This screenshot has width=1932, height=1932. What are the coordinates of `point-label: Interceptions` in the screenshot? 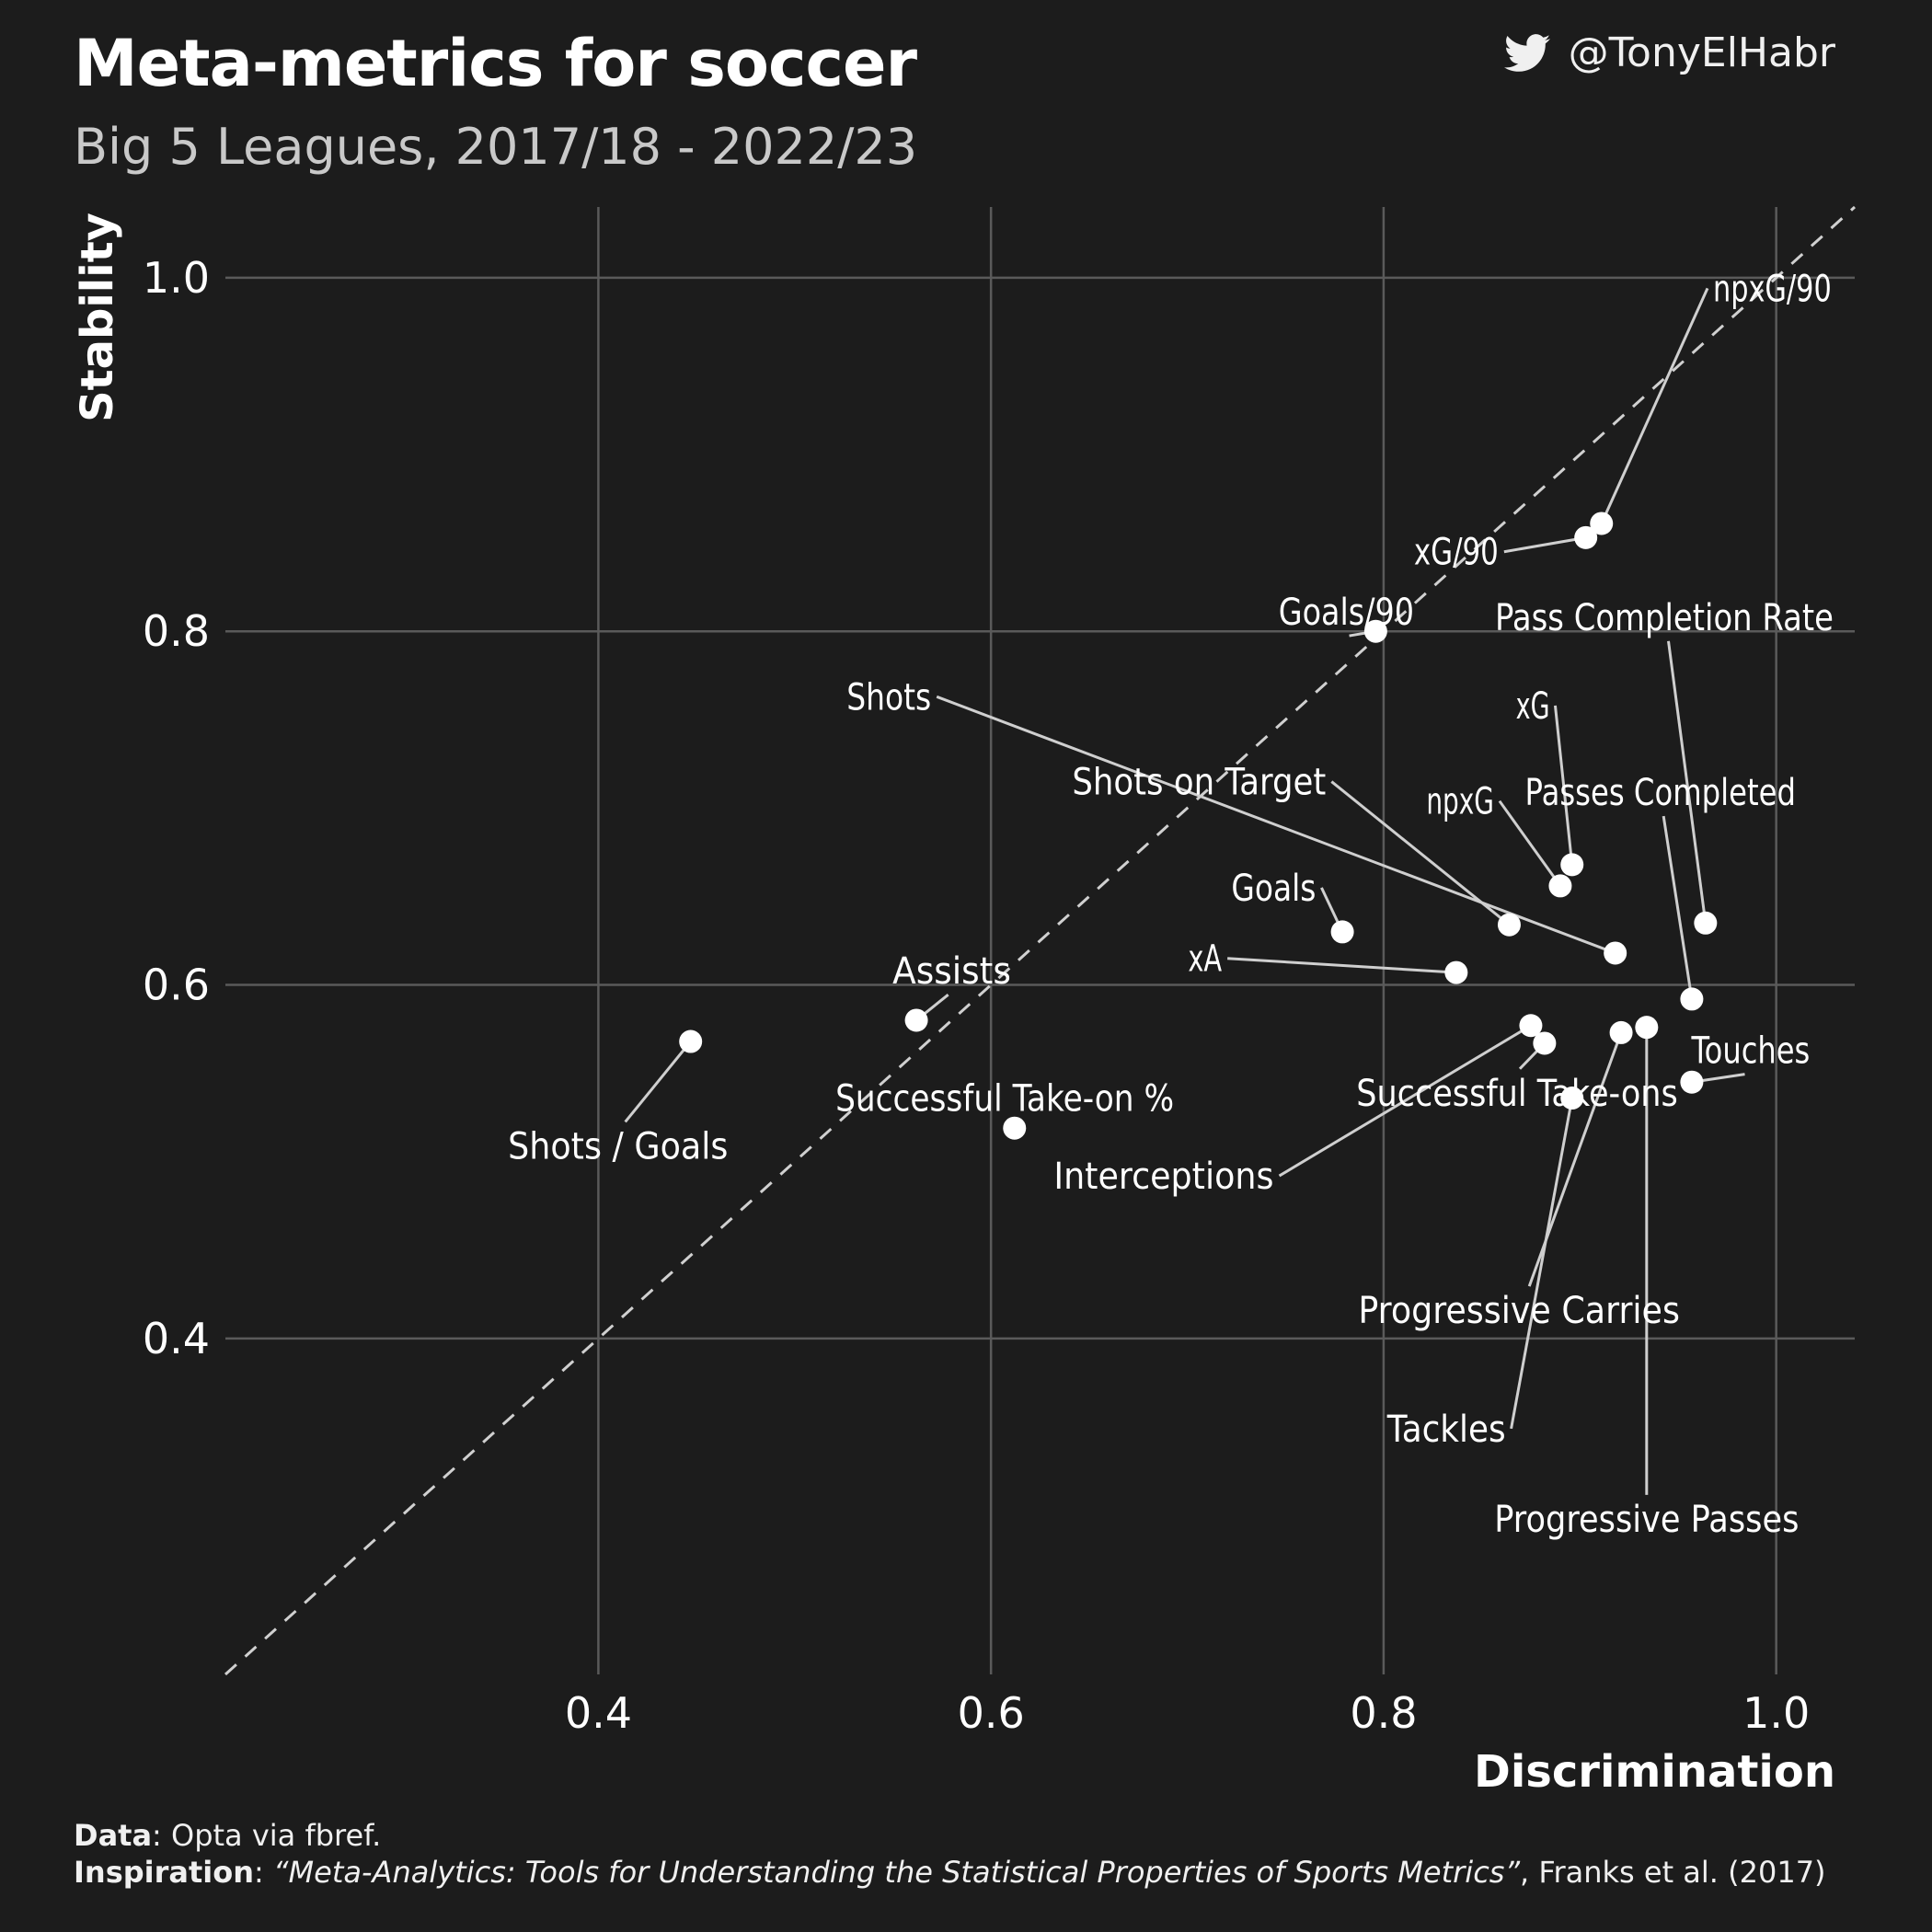 It's located at (1163, 1177).